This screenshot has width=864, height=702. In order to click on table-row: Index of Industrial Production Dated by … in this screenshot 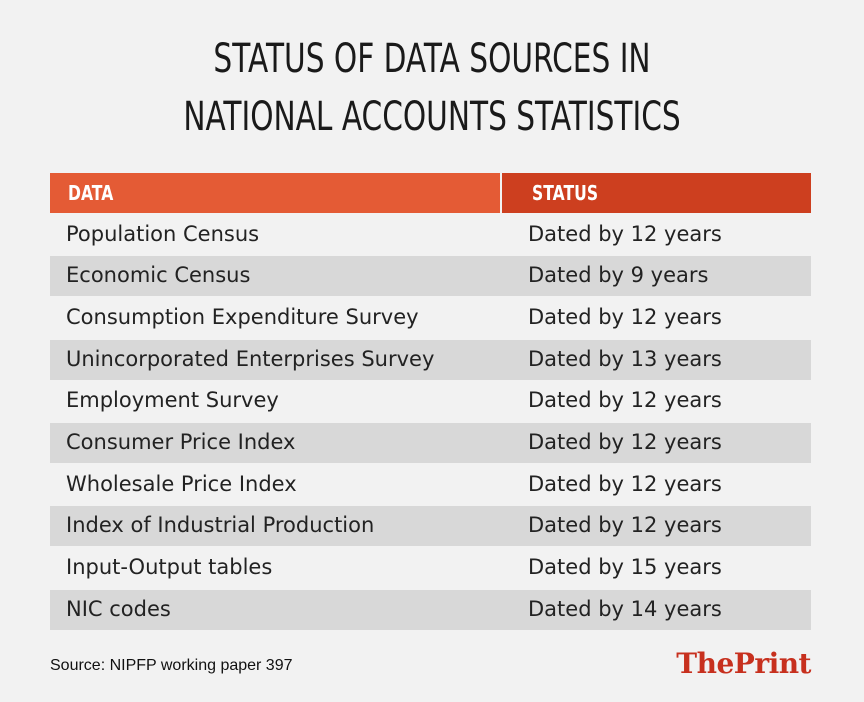, I will do `click(430, 526)`.